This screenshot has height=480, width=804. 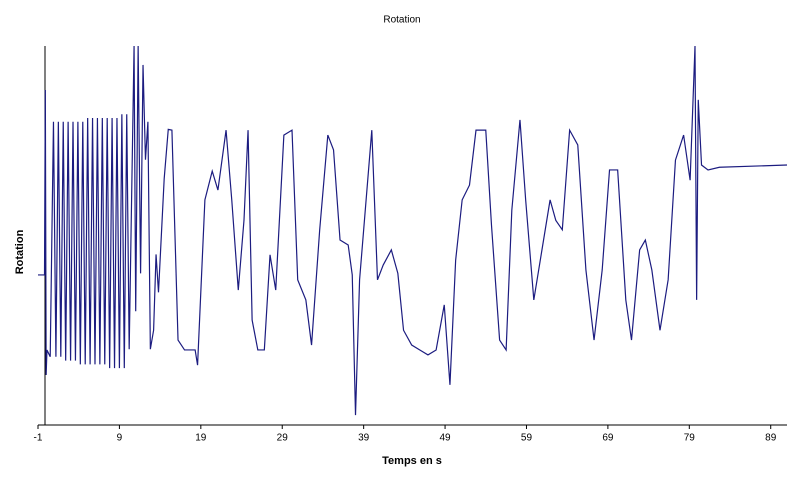 What do you see at coordinates (120, 438) in the screenshot?
I see `x-tick-label: 9` at bounding box center [120, 438].